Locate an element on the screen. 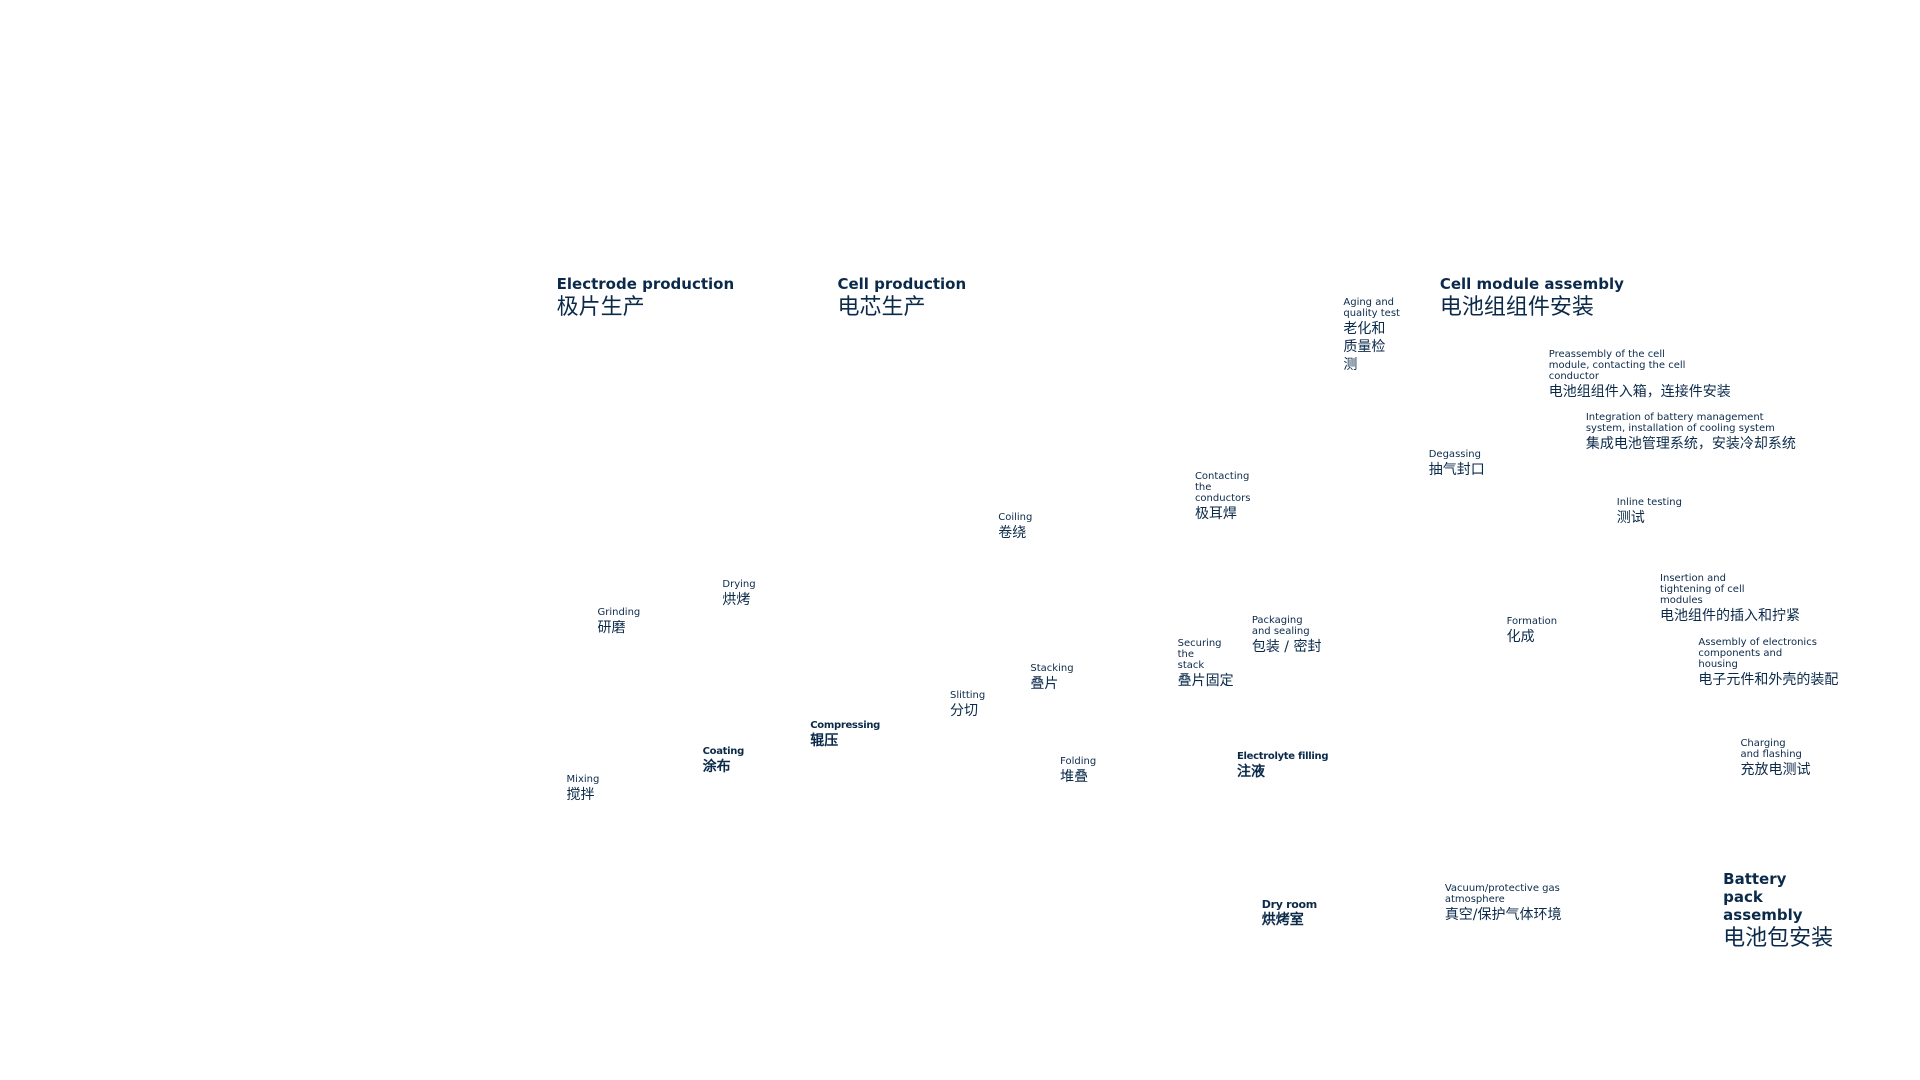 The height and width of the screenshot is (1080, 1920). process-step: Grinding 研磨 is located at coordinates (618, 622).